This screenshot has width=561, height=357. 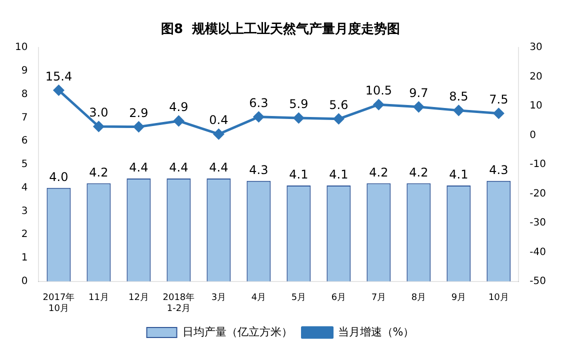 What do you see at coordinates (418, 298) in the screenshot?
I see `x-tick-label: 8月` at bounding box center [418, 298].